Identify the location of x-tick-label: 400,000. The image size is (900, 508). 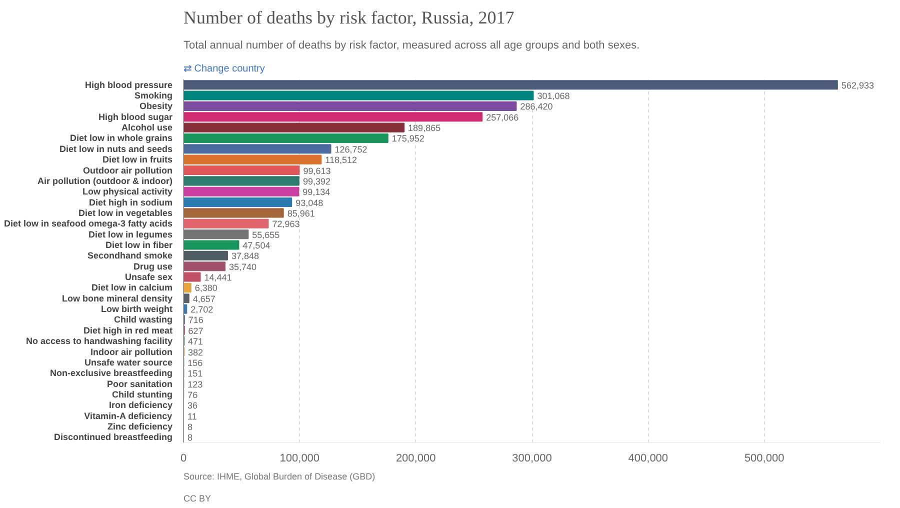
(648, 458).